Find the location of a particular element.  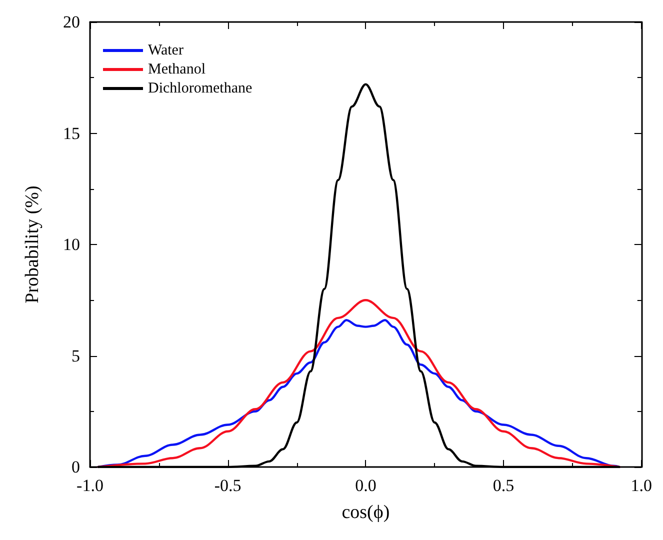

y-tick-label: 20 is located at coordinates (71, 22).